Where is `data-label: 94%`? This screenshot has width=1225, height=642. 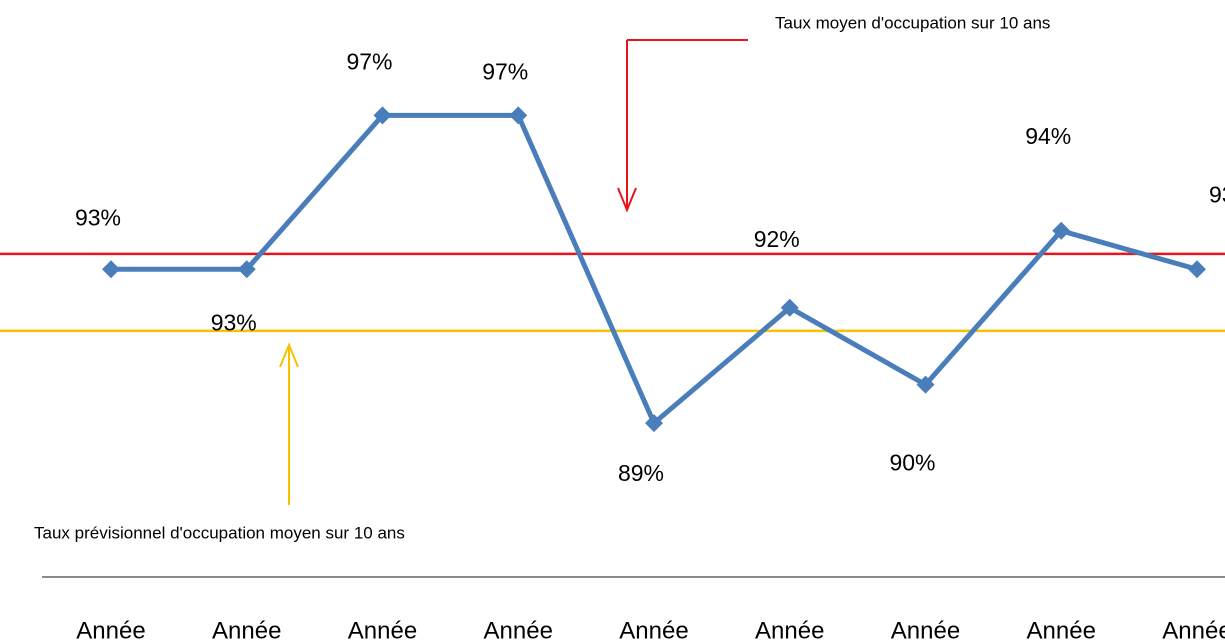
data-label: 94% is located at coordinates (1048, 136).